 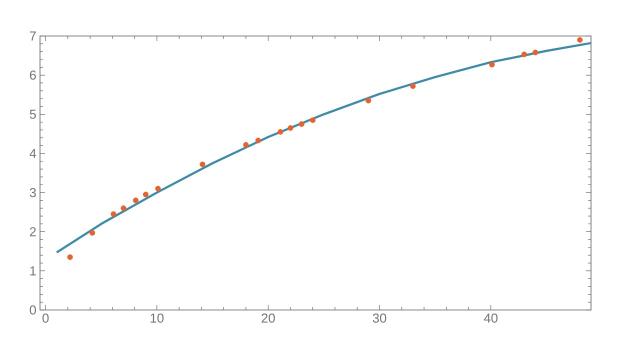 I want to click on y-tick-label: 7, so click(x=33, y=36).